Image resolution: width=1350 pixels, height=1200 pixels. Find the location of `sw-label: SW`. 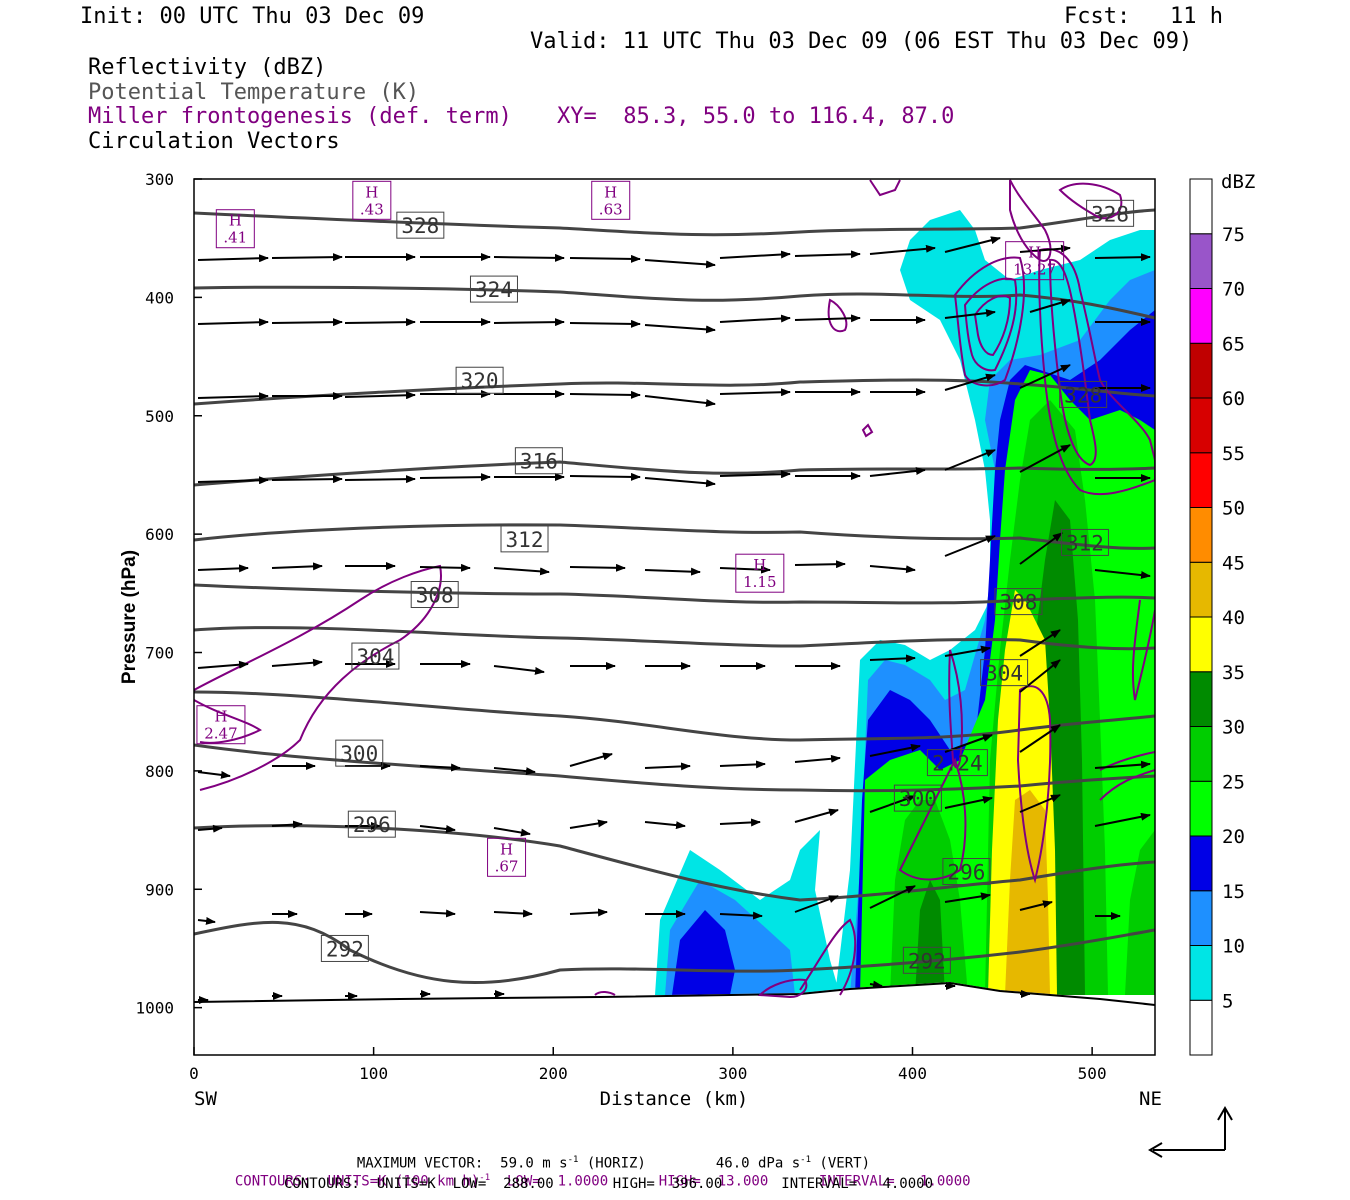

sw-label: SW is located at coordinates (205, 1099).